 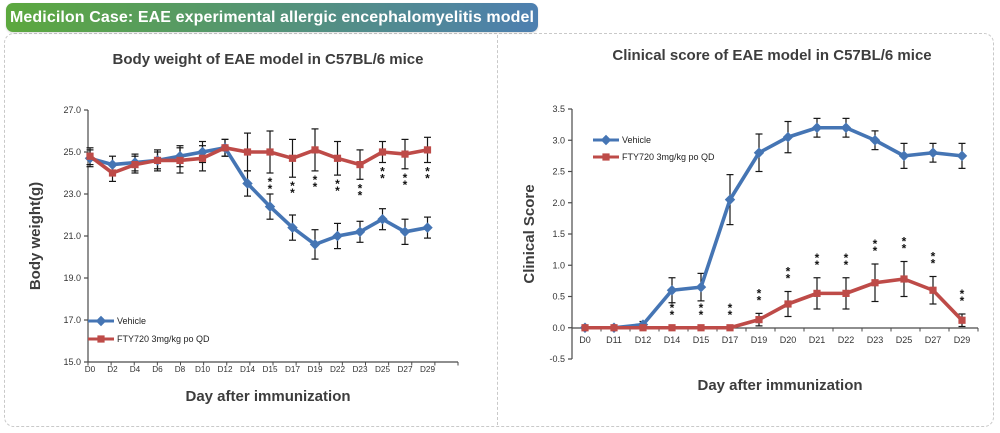 I want to click on svg-text: 19.0, so click(x=72, y=278).